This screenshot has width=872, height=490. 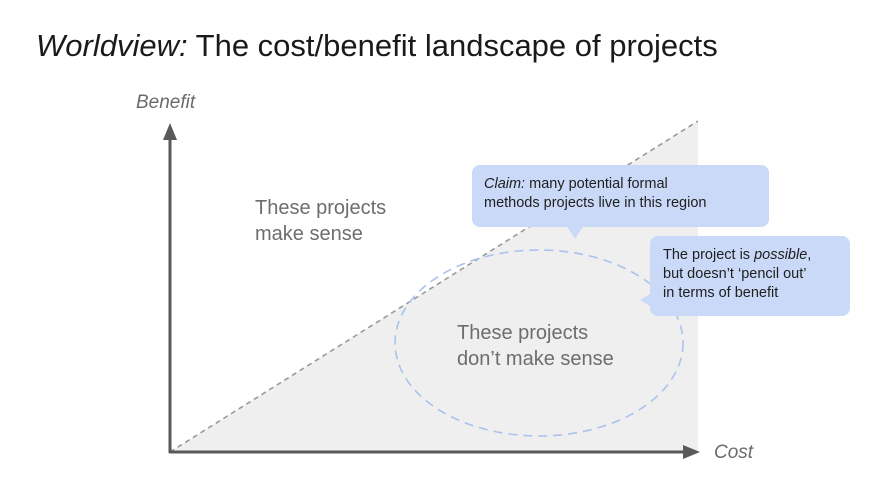 What do you see at coordinates (505, 184) in the screenshot?
I see `claim-callout-italic: Claim:` at bounding box center [505, 184].